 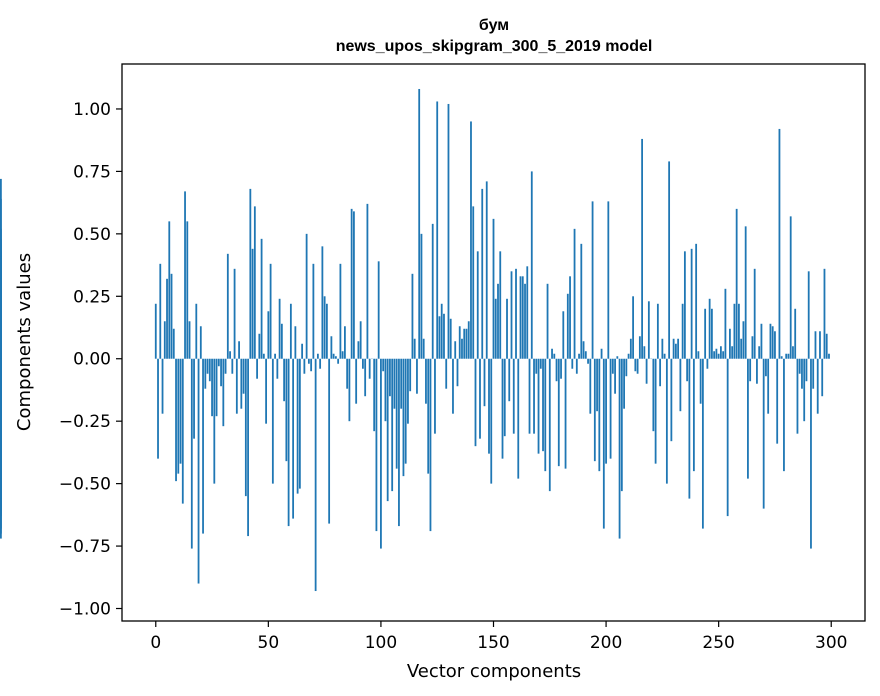 I want to click on chart-title: бум, so click(x=494, y=25).